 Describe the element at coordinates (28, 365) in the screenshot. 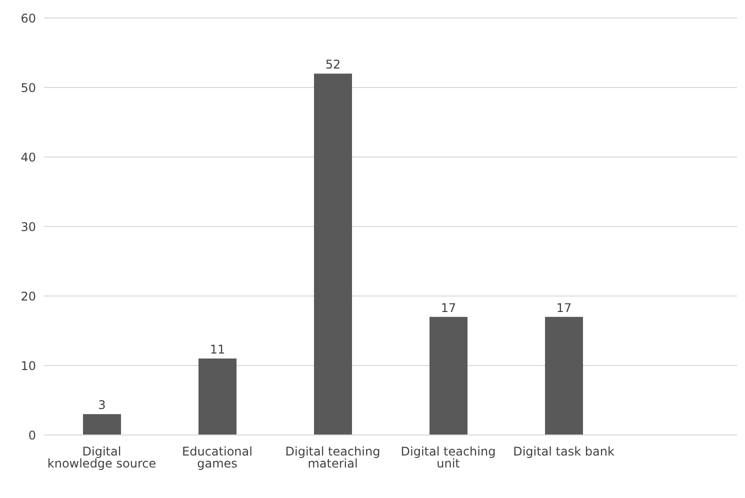

I see `y-tick-label: 10` at that location.